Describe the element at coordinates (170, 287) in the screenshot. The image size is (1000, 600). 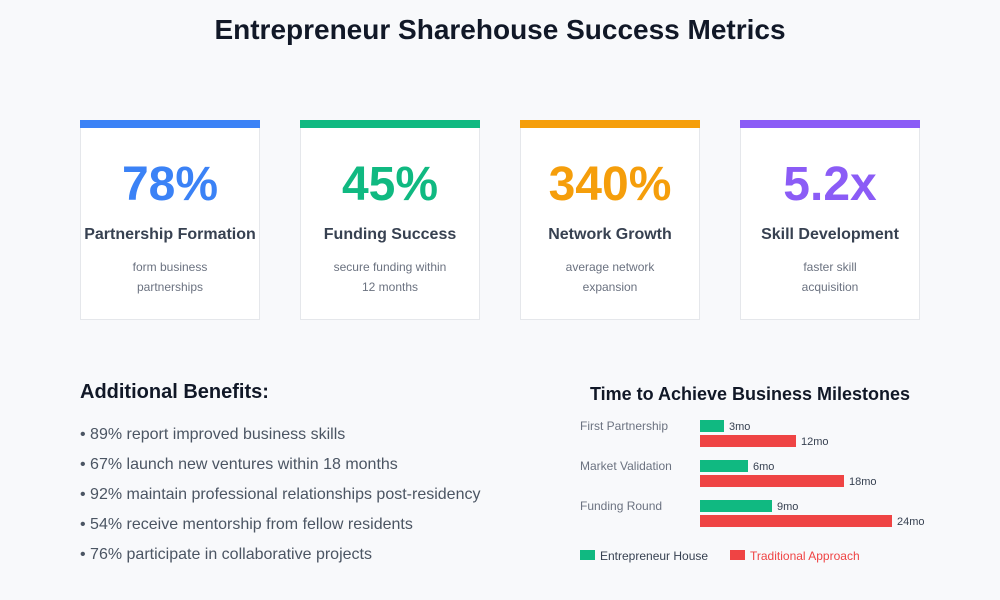
I see `metric-description-line: partnerships` at that location.